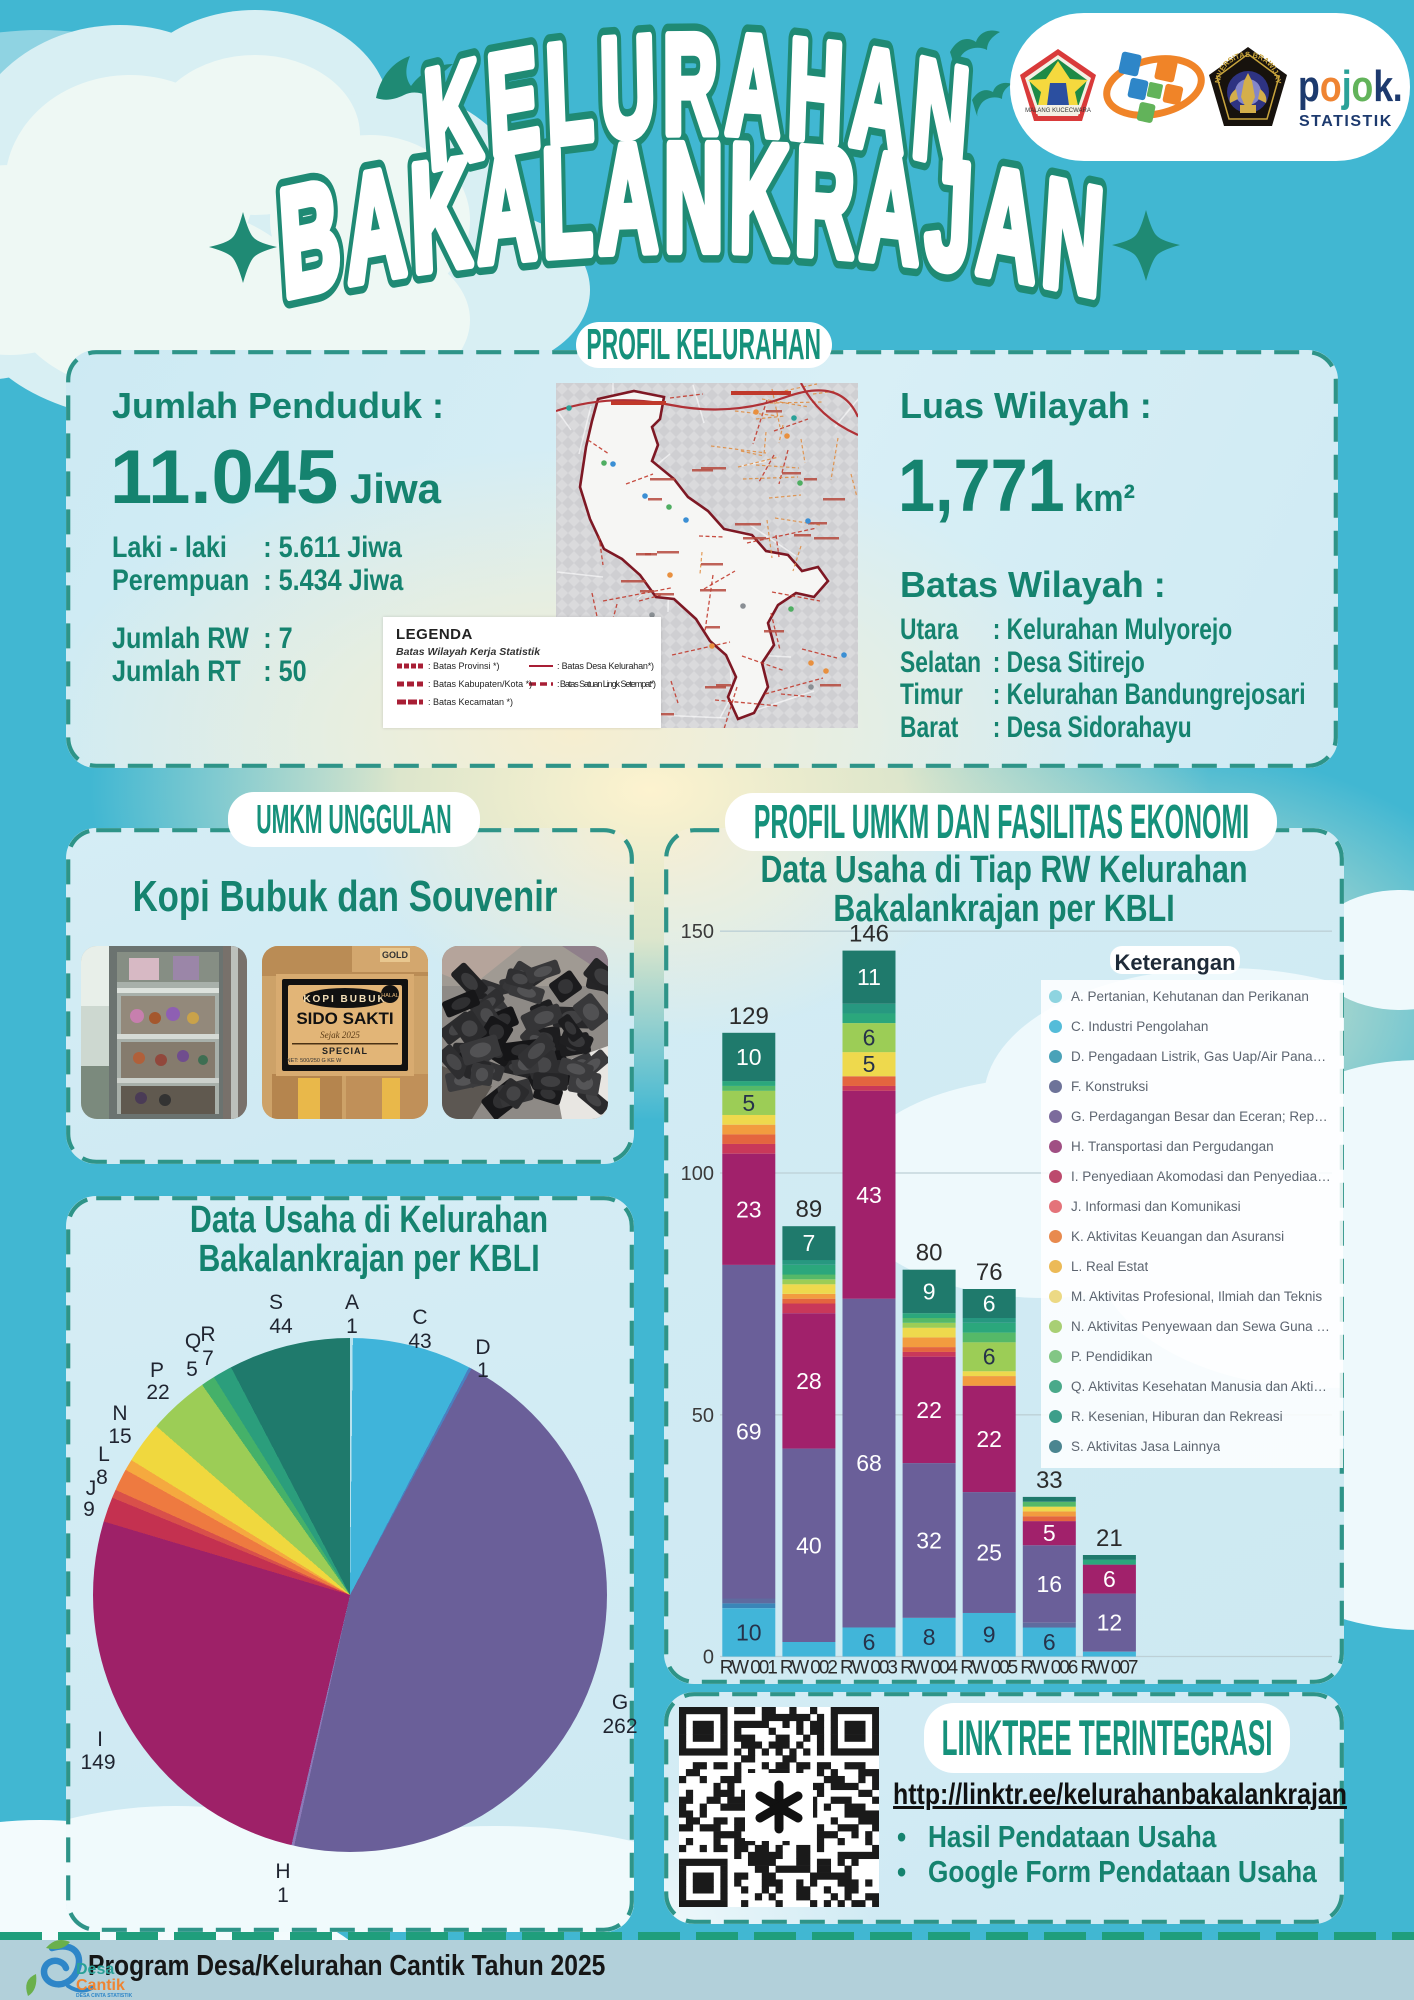  What do you see at coordinates (1109, 1668) in the screenshot?
I see `svg-text: RW 007` at bounding box center [1109, 1668].